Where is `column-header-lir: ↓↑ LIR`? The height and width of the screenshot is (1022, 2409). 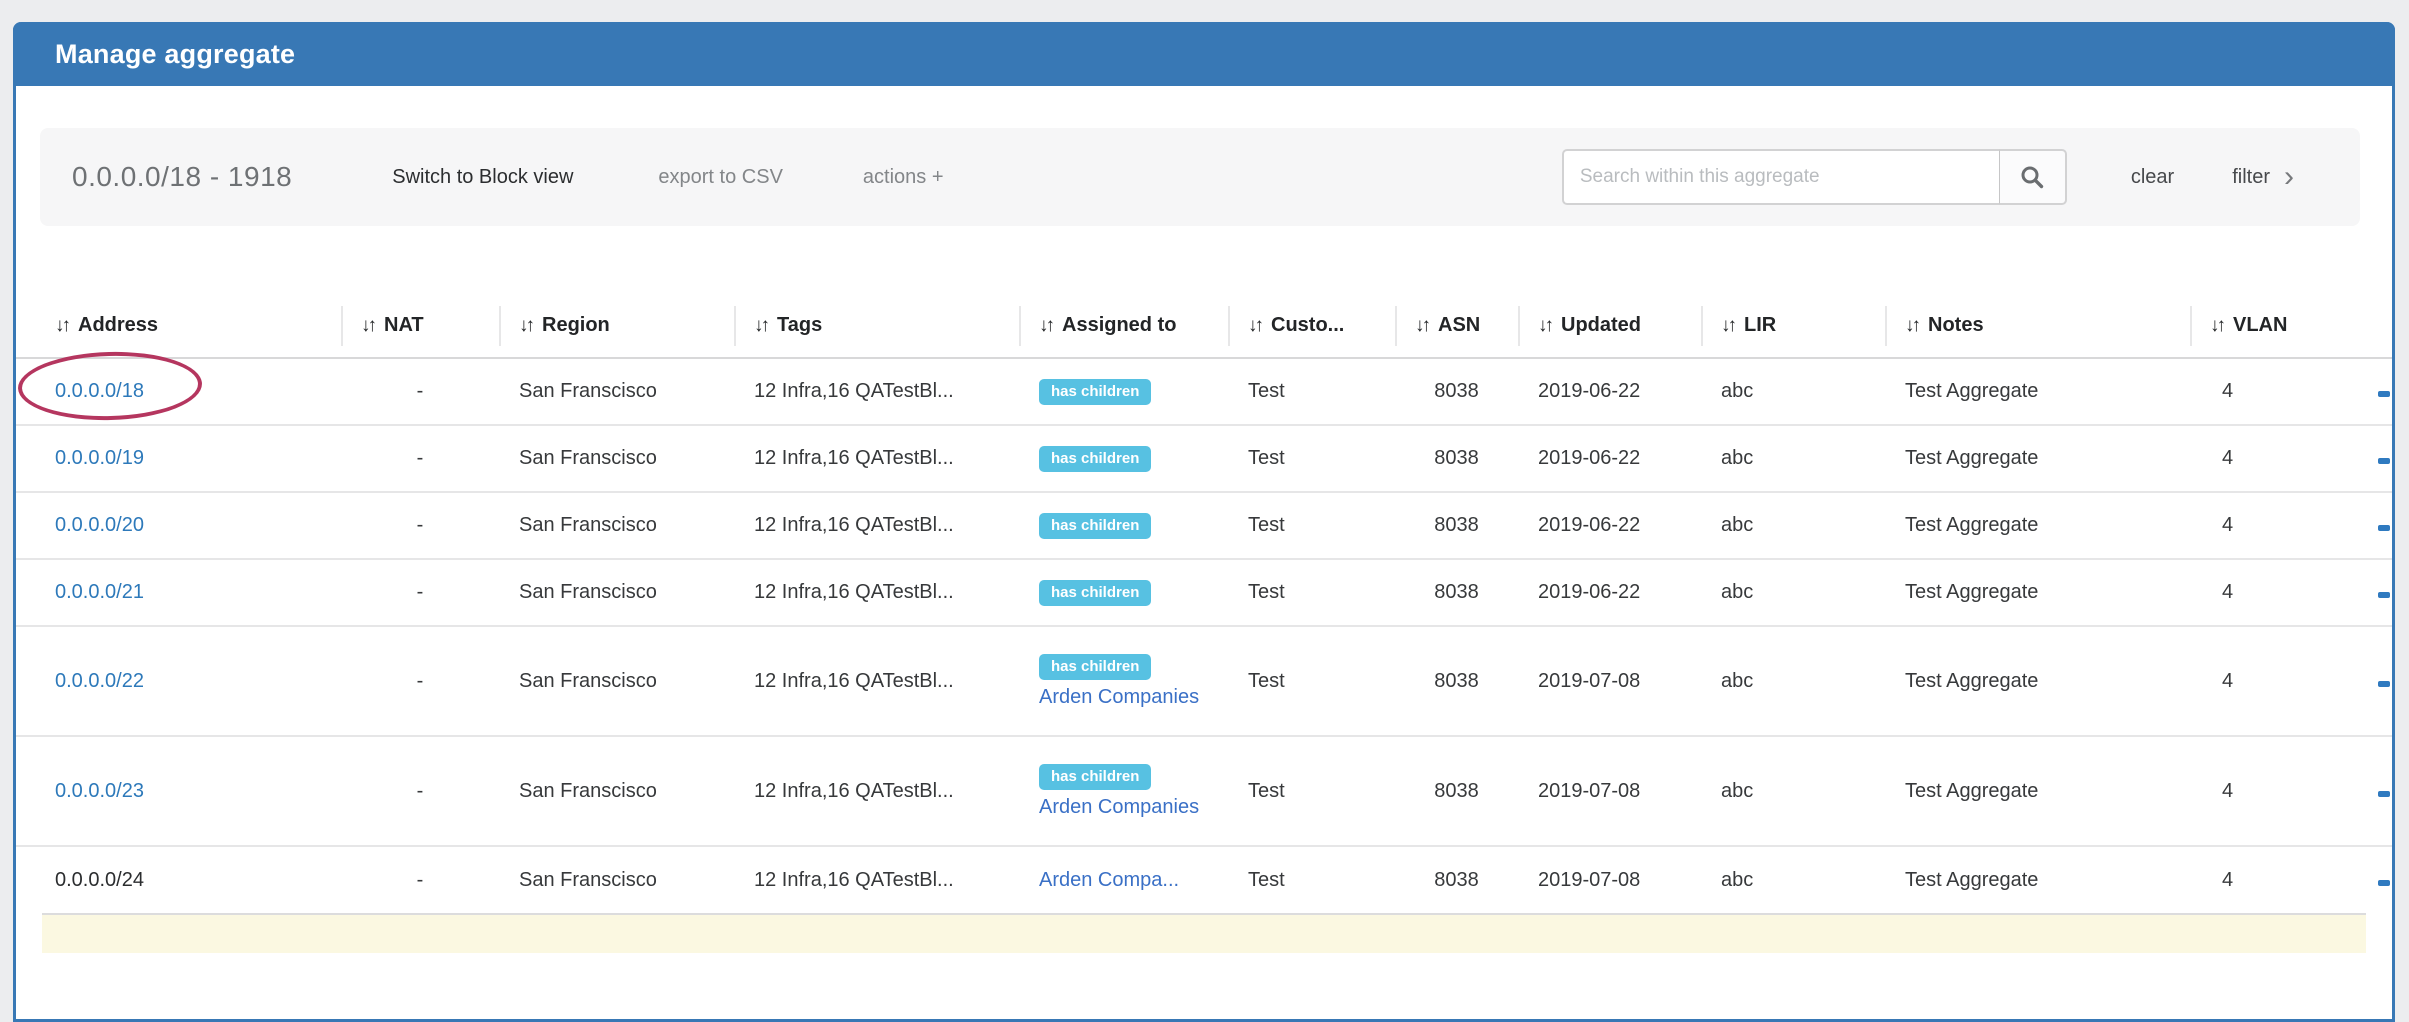
column-header-lir: ↓↑ LIR is located at coordinates (1793, 326).